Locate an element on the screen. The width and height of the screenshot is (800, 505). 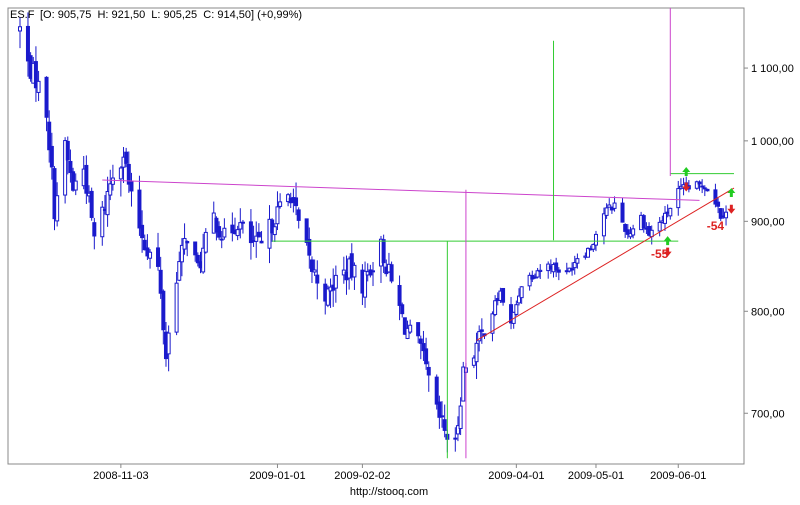
y-tick-label: 700,00 is located at coordinates (768, 414).